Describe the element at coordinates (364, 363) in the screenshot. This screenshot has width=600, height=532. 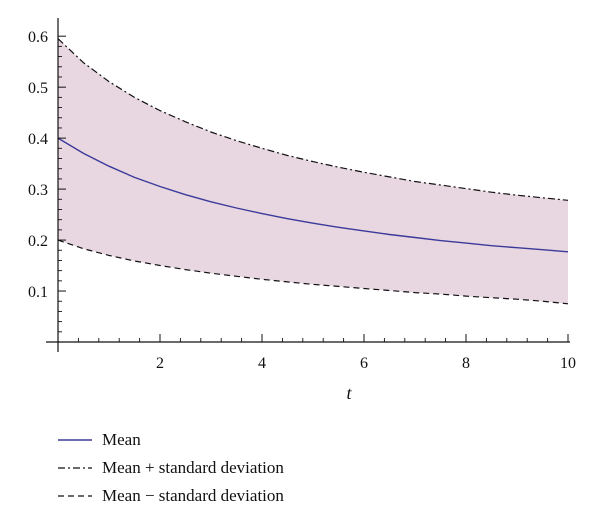
I see `x-tick-label: 6` at that location.